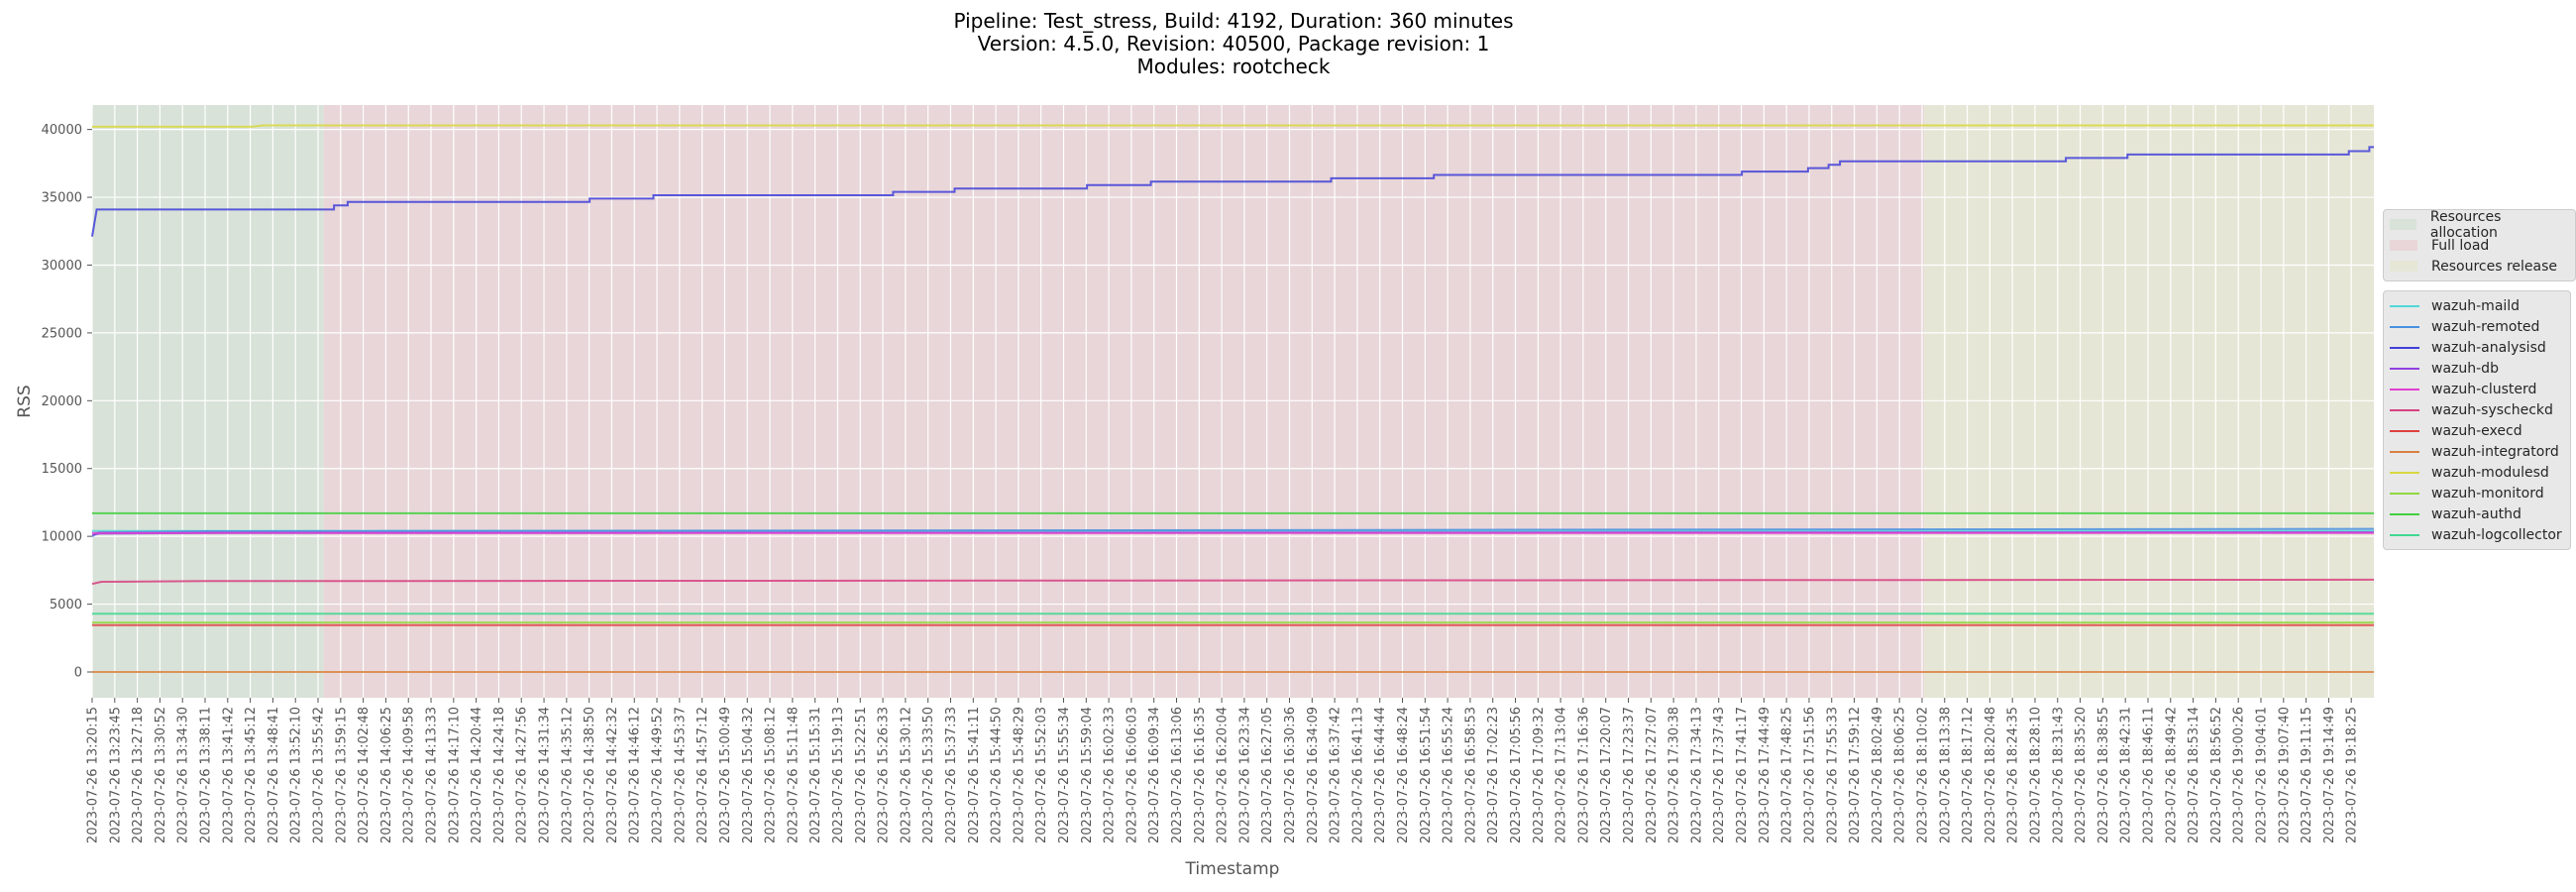 Image resolution: width=2576 pixels, height=892 pixels. What do you see at coordinates (1630, 775) in the screenshot?
I see `x-tick-label: 2023-07-26 17:23:37` at bounding box center [1630, 775].